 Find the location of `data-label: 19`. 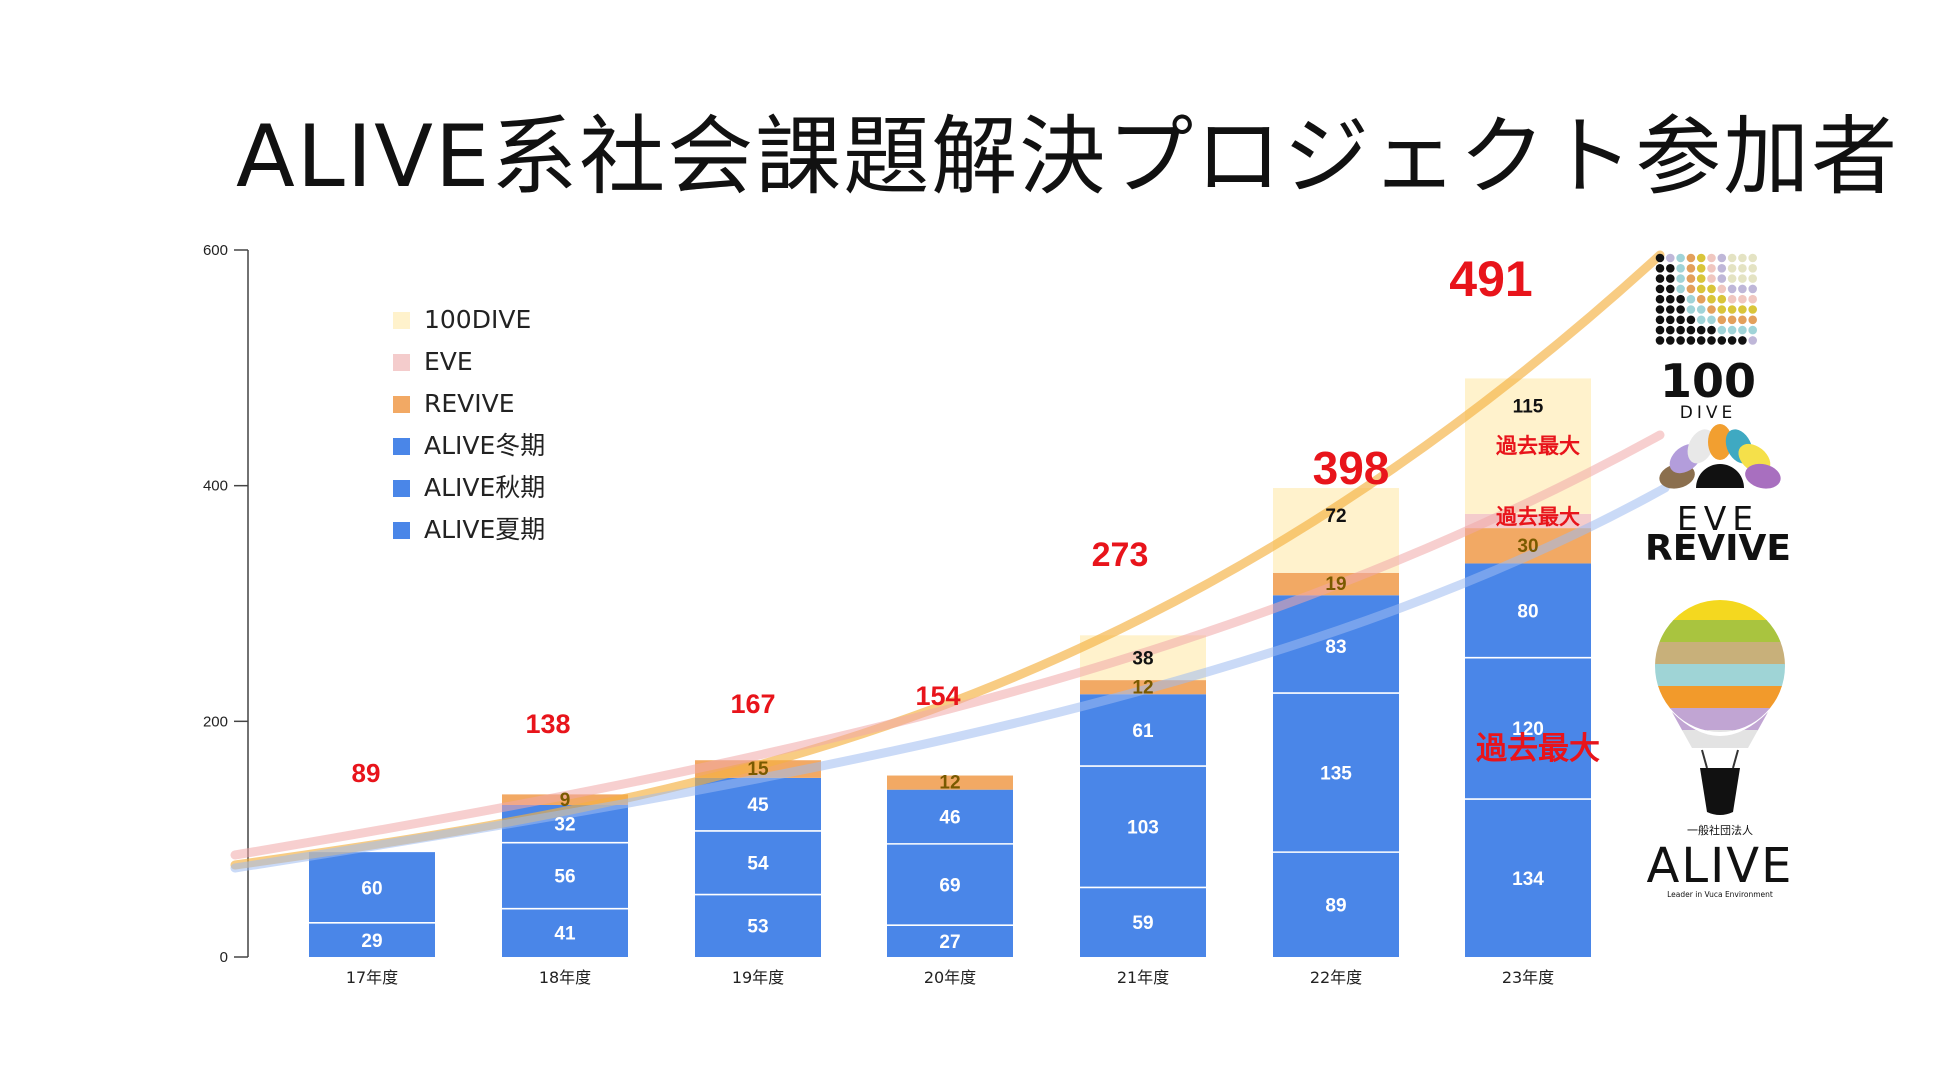

data-label: 19 is located at coordinates (1335, 584).